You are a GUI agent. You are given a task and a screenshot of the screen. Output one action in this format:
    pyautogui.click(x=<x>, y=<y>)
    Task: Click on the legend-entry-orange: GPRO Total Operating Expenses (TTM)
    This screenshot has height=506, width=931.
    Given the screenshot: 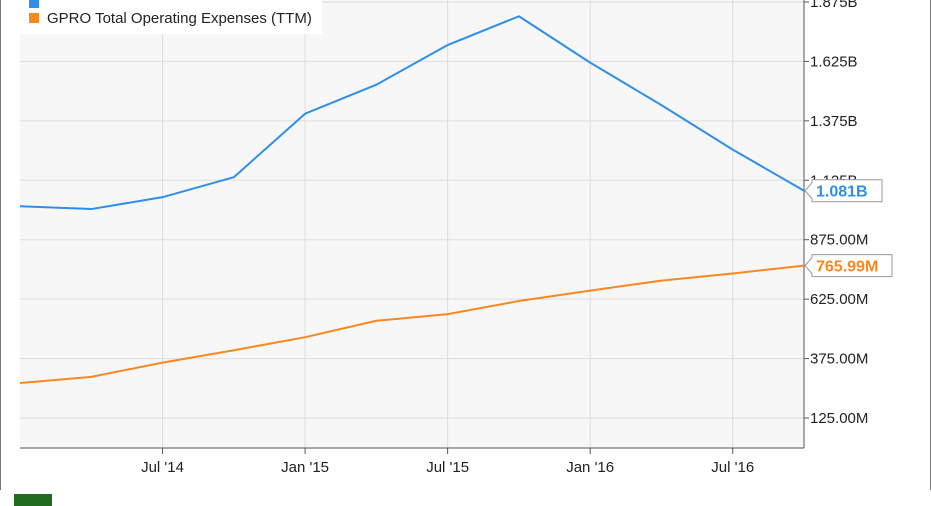 What is the action you would take?
    pyautogui.click(x=170, y=18)
    